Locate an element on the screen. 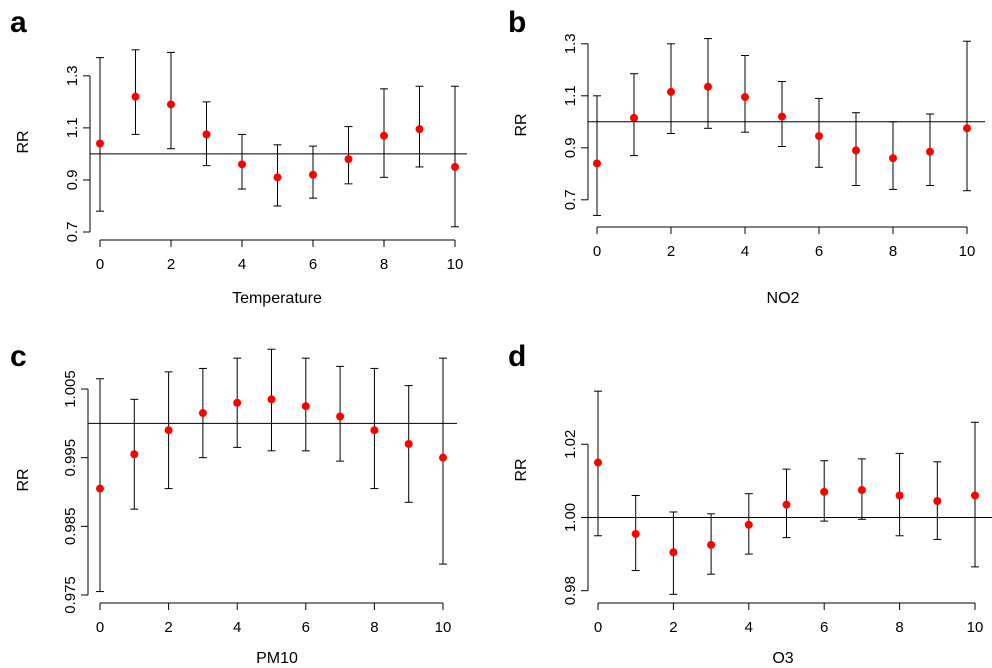 The height and width of the screenshot is (668, 992). y-tick-label: 0.985 is located at coordinates (70, 527).